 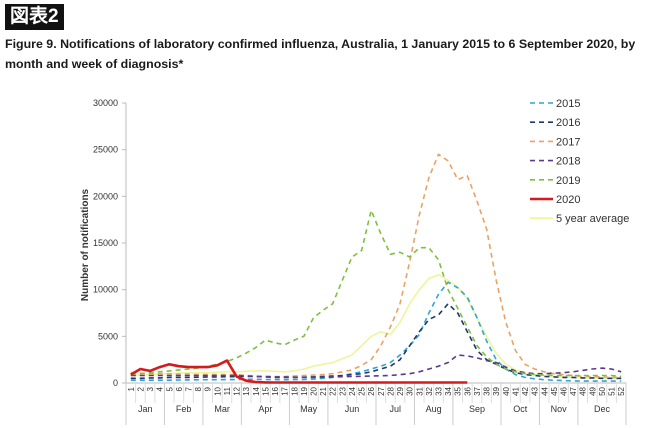 I want to click on month-label: Jan, so click(x=145, y=409).